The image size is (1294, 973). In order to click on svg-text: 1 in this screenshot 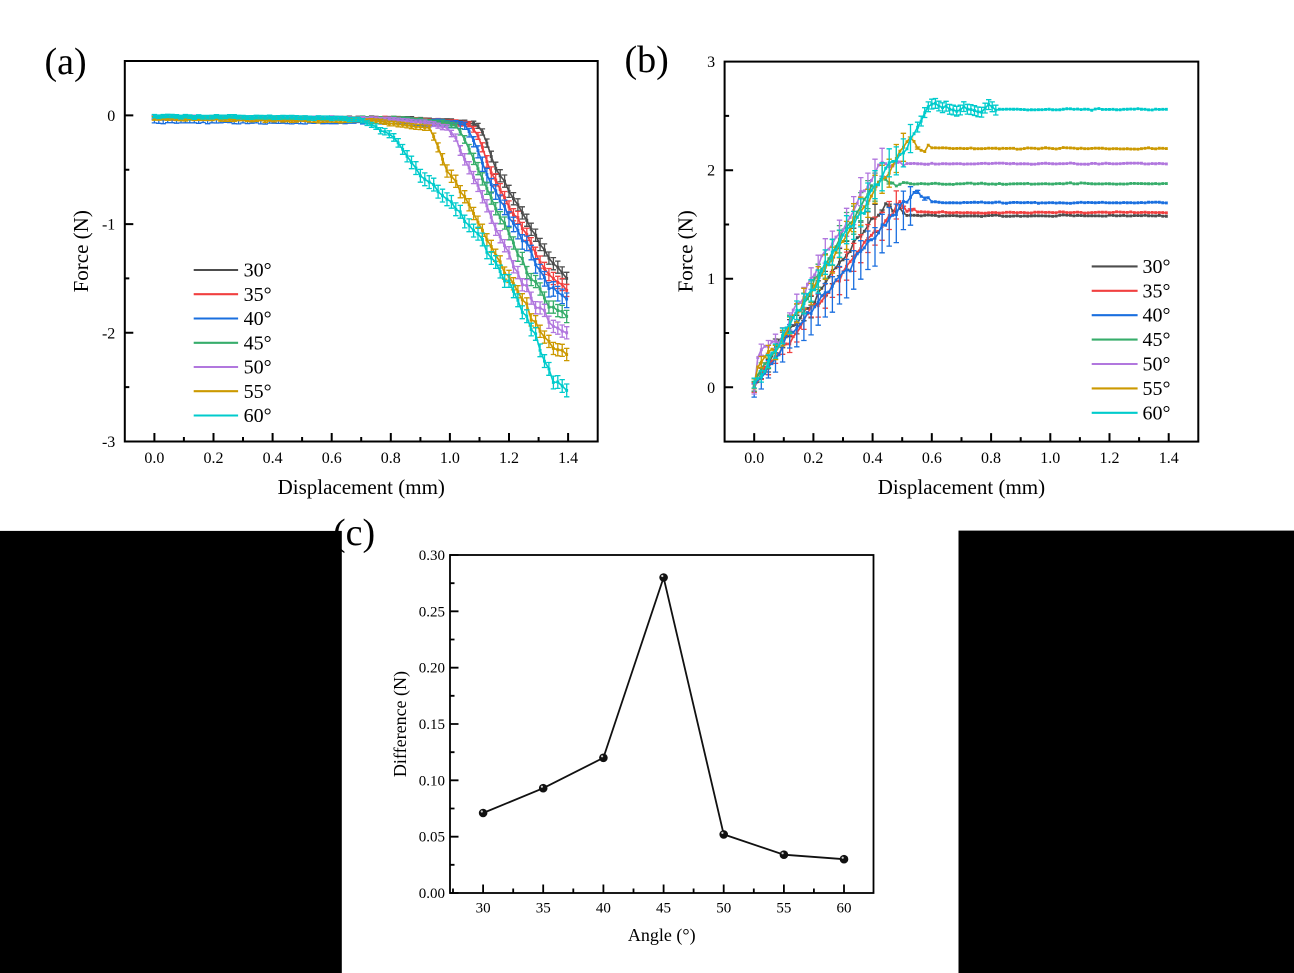, I will do `click(711, 279)`.